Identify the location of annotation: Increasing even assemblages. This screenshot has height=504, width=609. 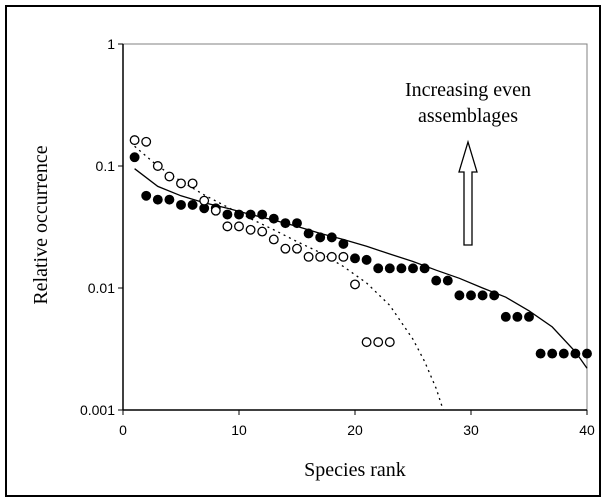
(468, 162).